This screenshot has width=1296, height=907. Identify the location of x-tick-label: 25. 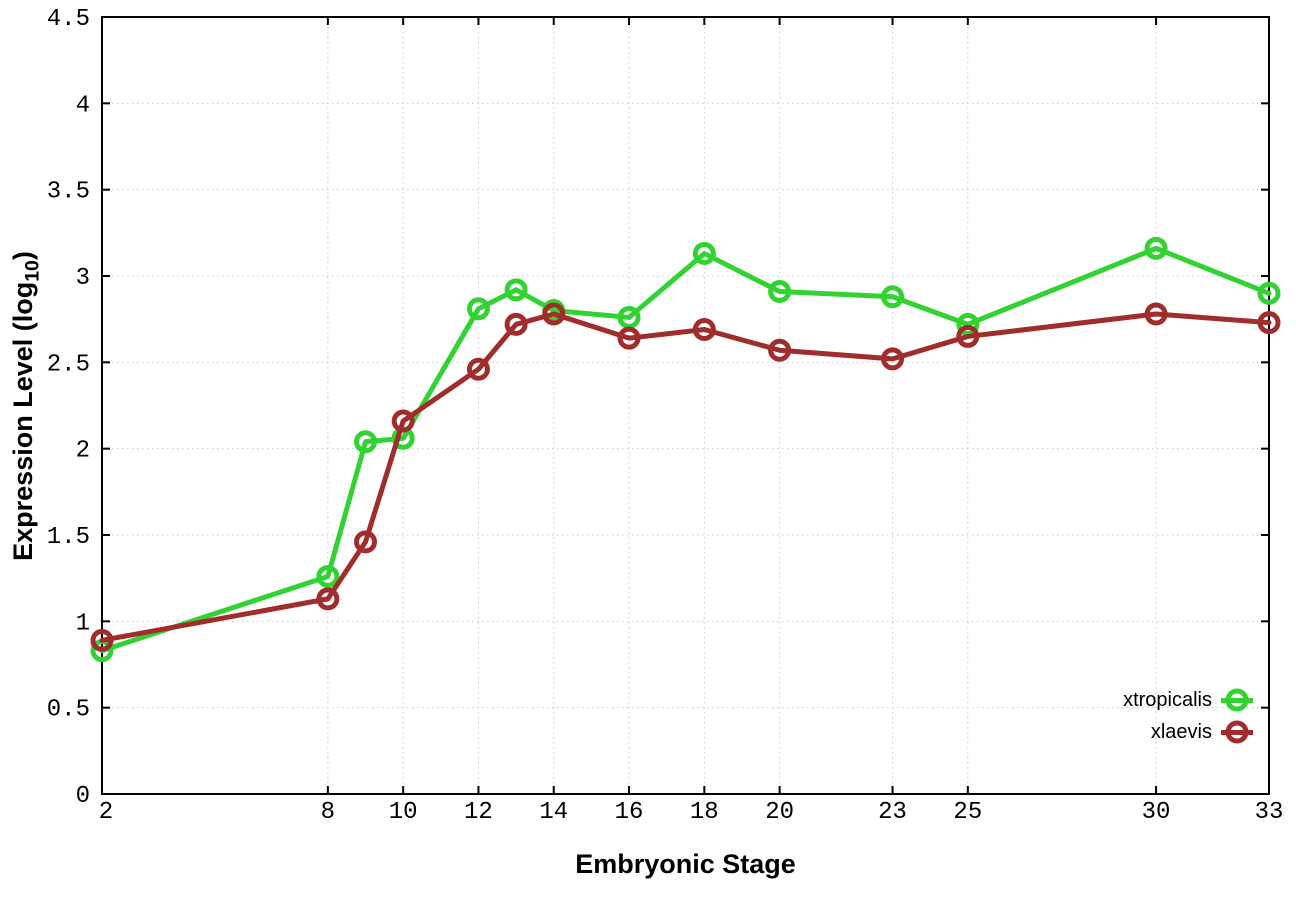
(967, 812).